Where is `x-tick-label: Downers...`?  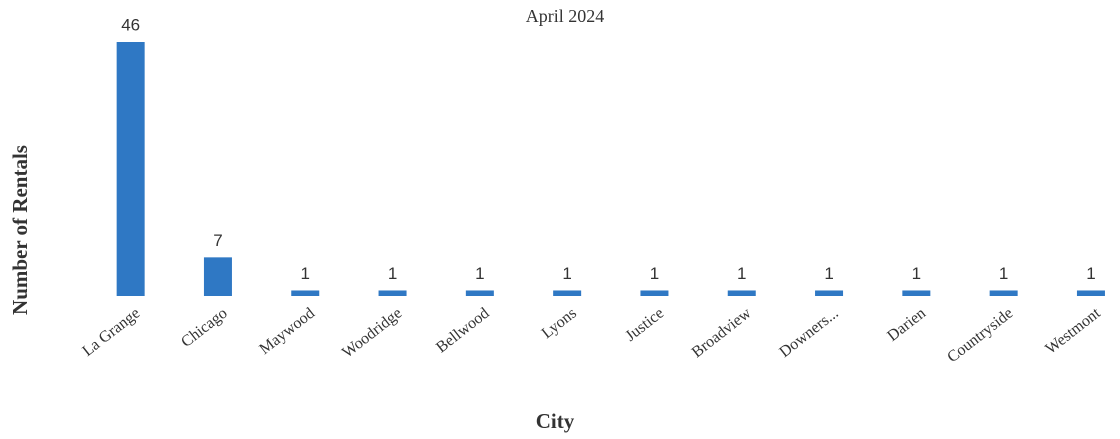
x-tick-label: Downers... is located at coordinates (808, 333).